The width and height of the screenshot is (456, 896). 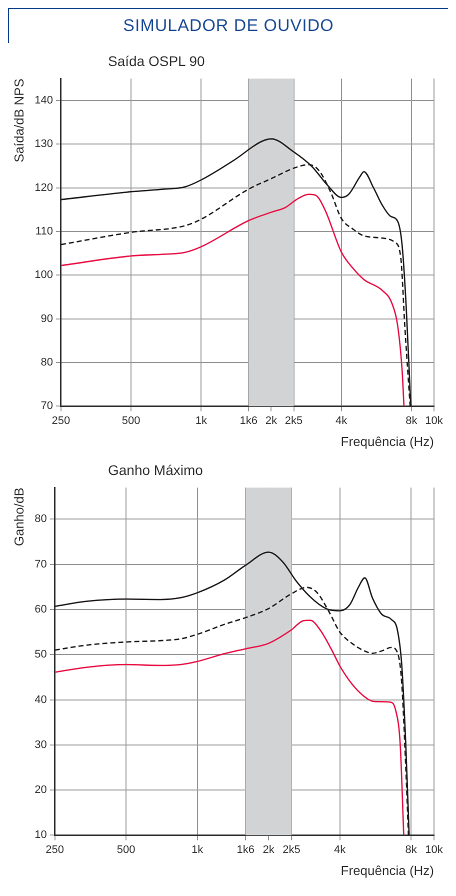 I want to click on y-tick-label: 130, so click(x=43, y=144).